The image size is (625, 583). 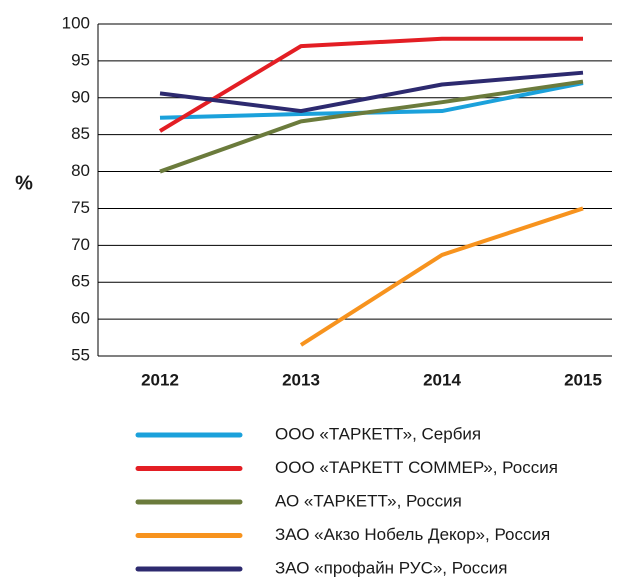 What do you see at coordinates (80, 59) in the screenshot?
I see `y-tick-label: 95` at bounding box center [80, 59].